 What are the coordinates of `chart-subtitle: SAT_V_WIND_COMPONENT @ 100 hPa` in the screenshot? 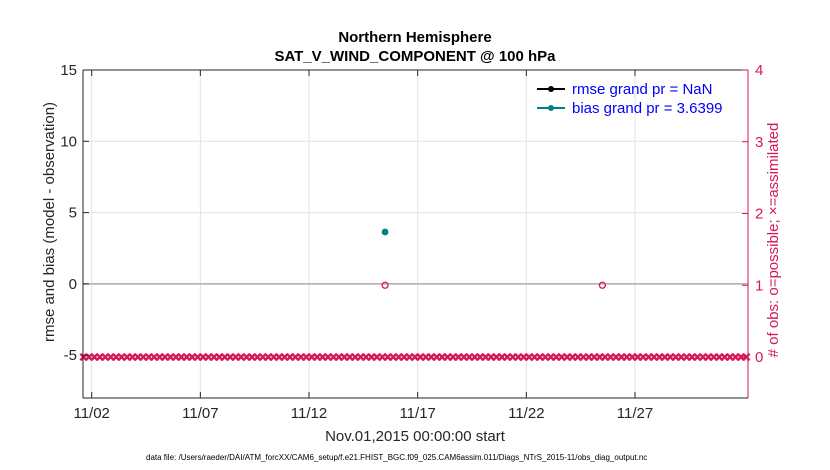 It's located at (415, 56).